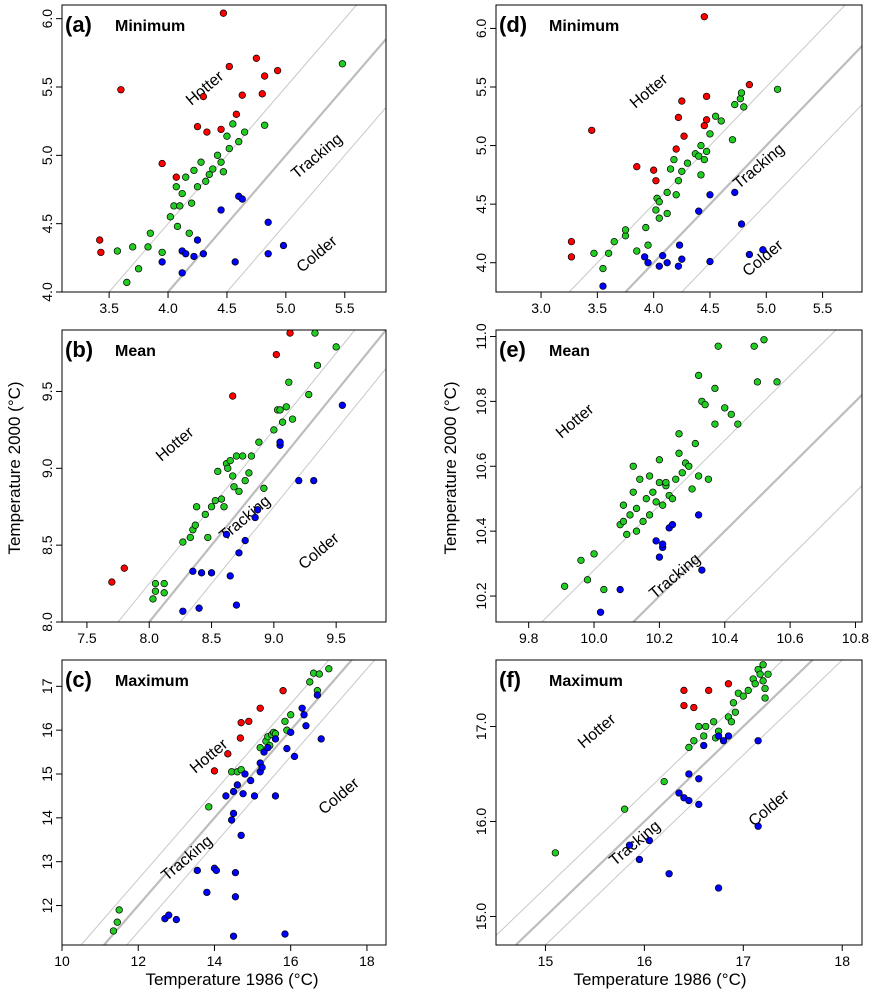 This screenshot has width=878, height=995. What do you see at coordinates (767, 308) in the screenshot?
I see `x-tick-label: 5.0` at bounding box center [767, 308].